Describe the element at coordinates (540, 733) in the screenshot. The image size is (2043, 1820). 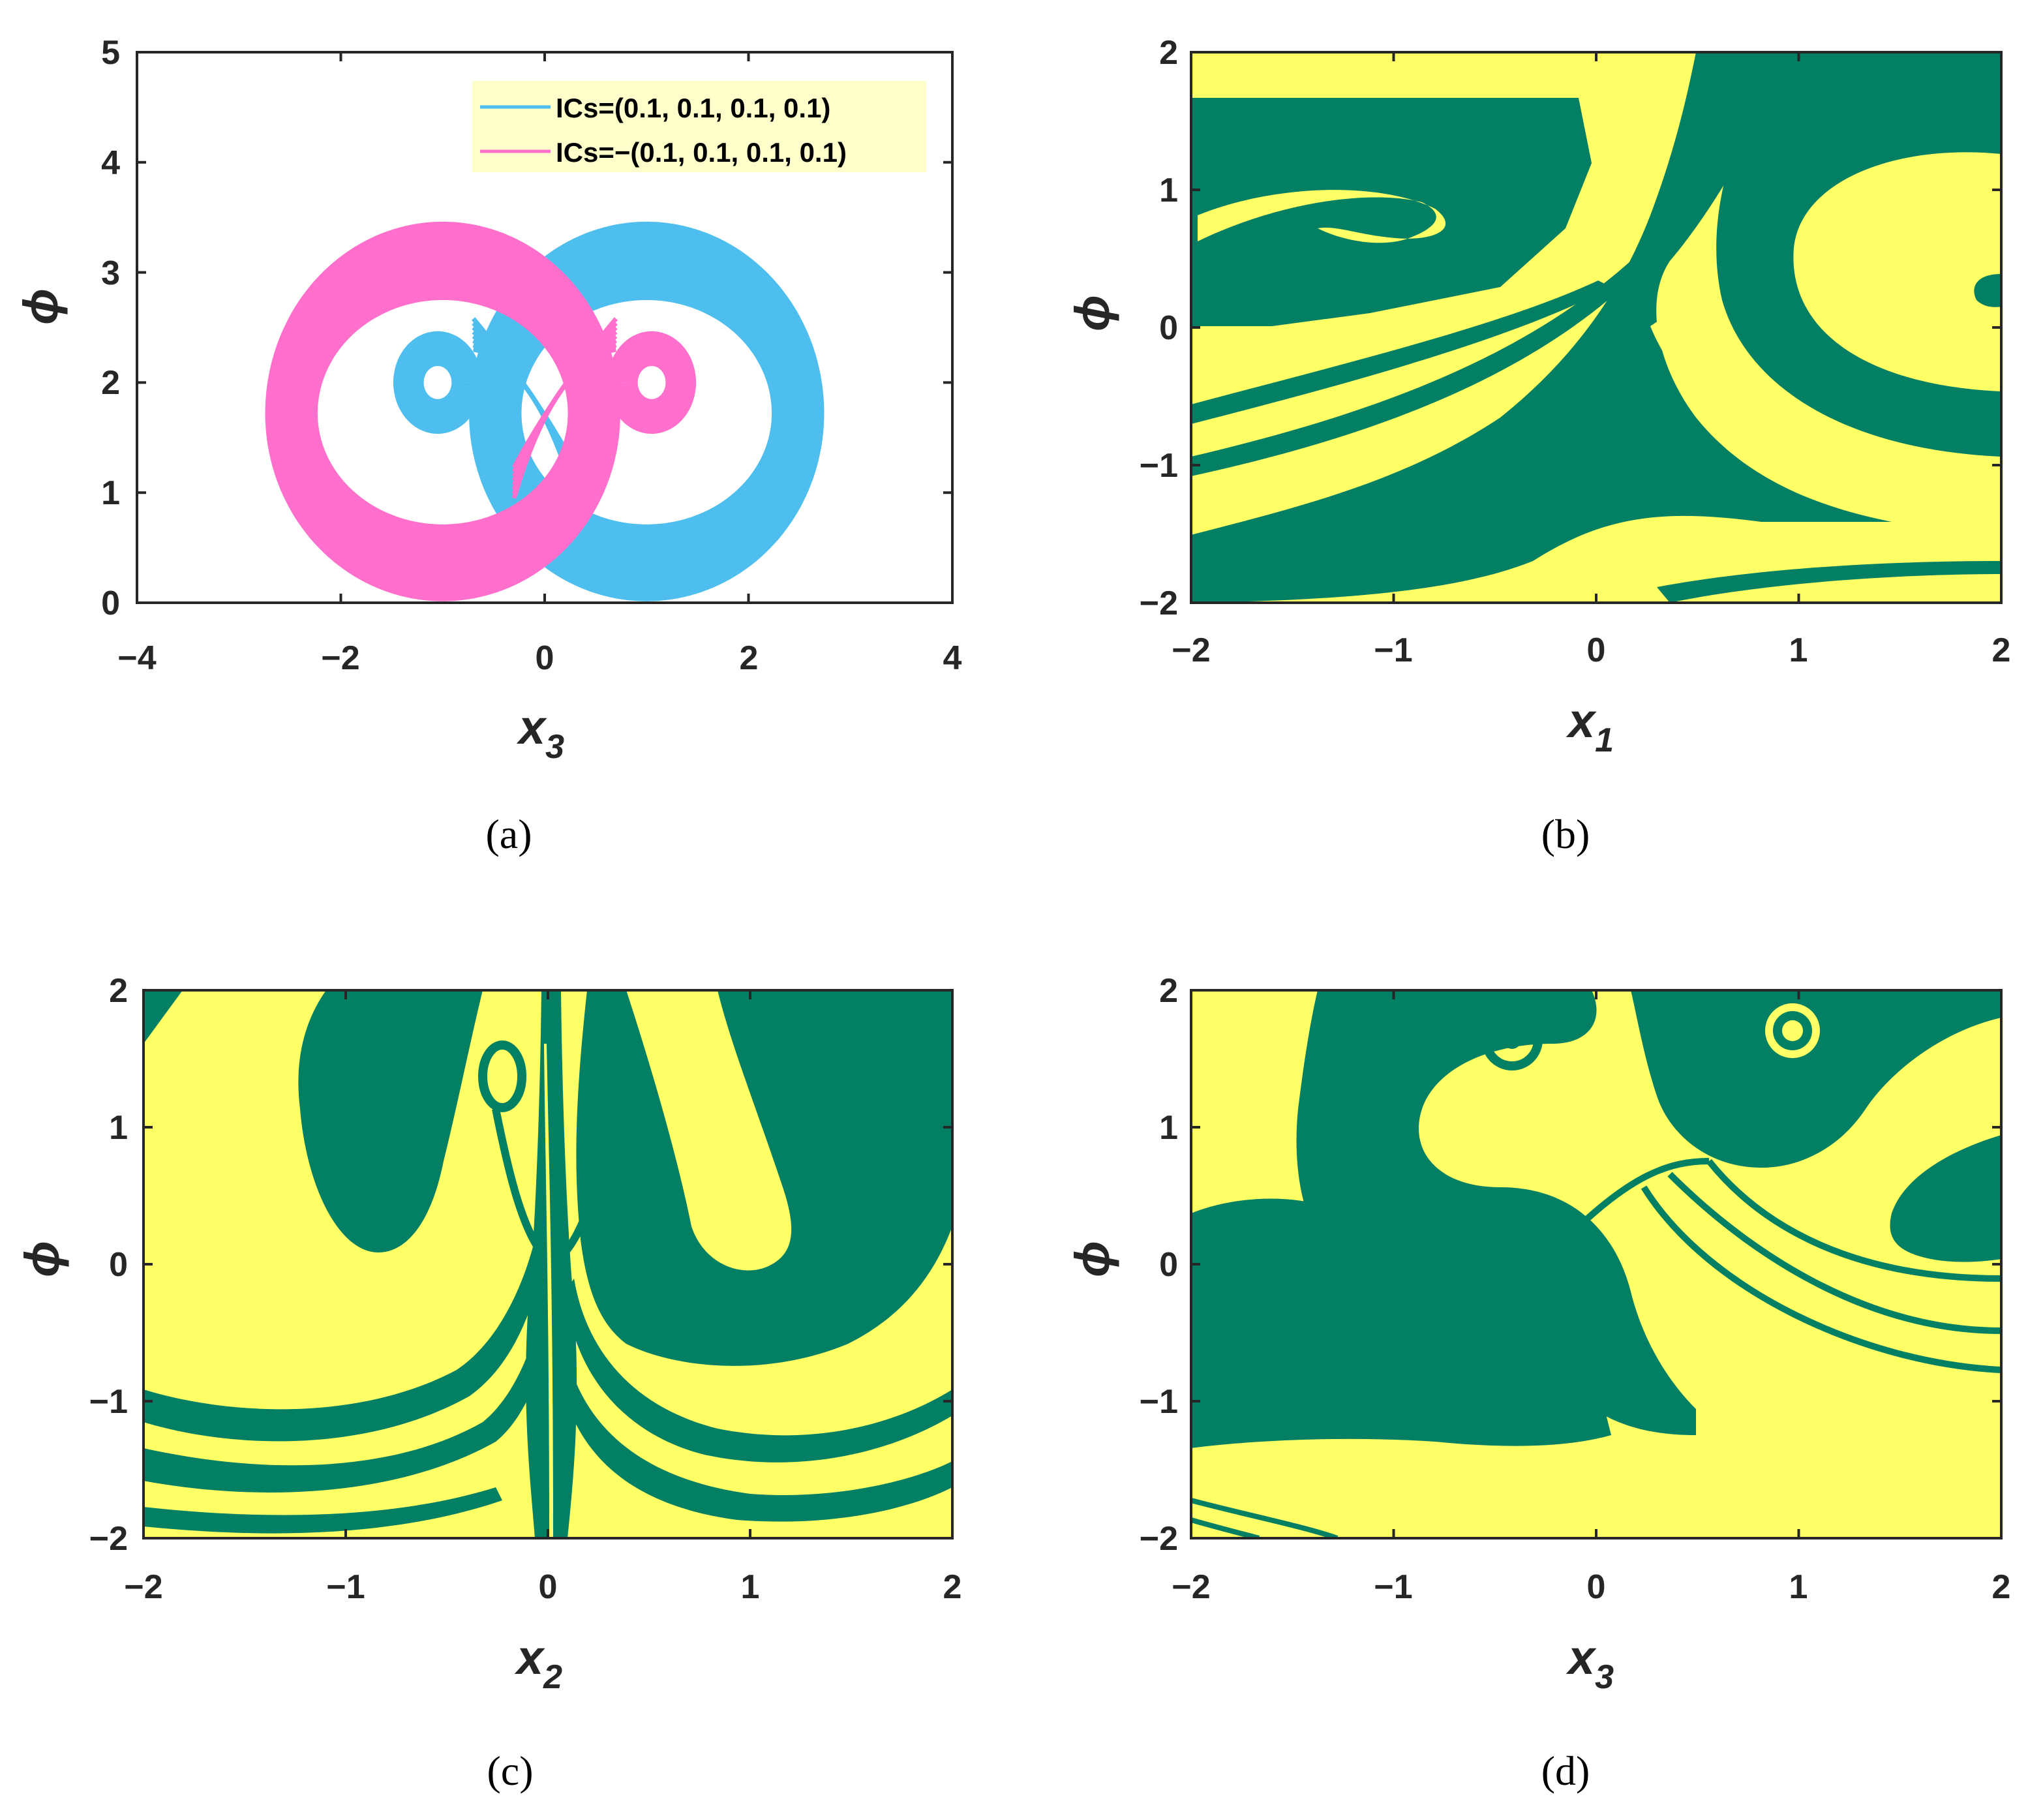
I see `x-axis-label-a: x3` at that location.